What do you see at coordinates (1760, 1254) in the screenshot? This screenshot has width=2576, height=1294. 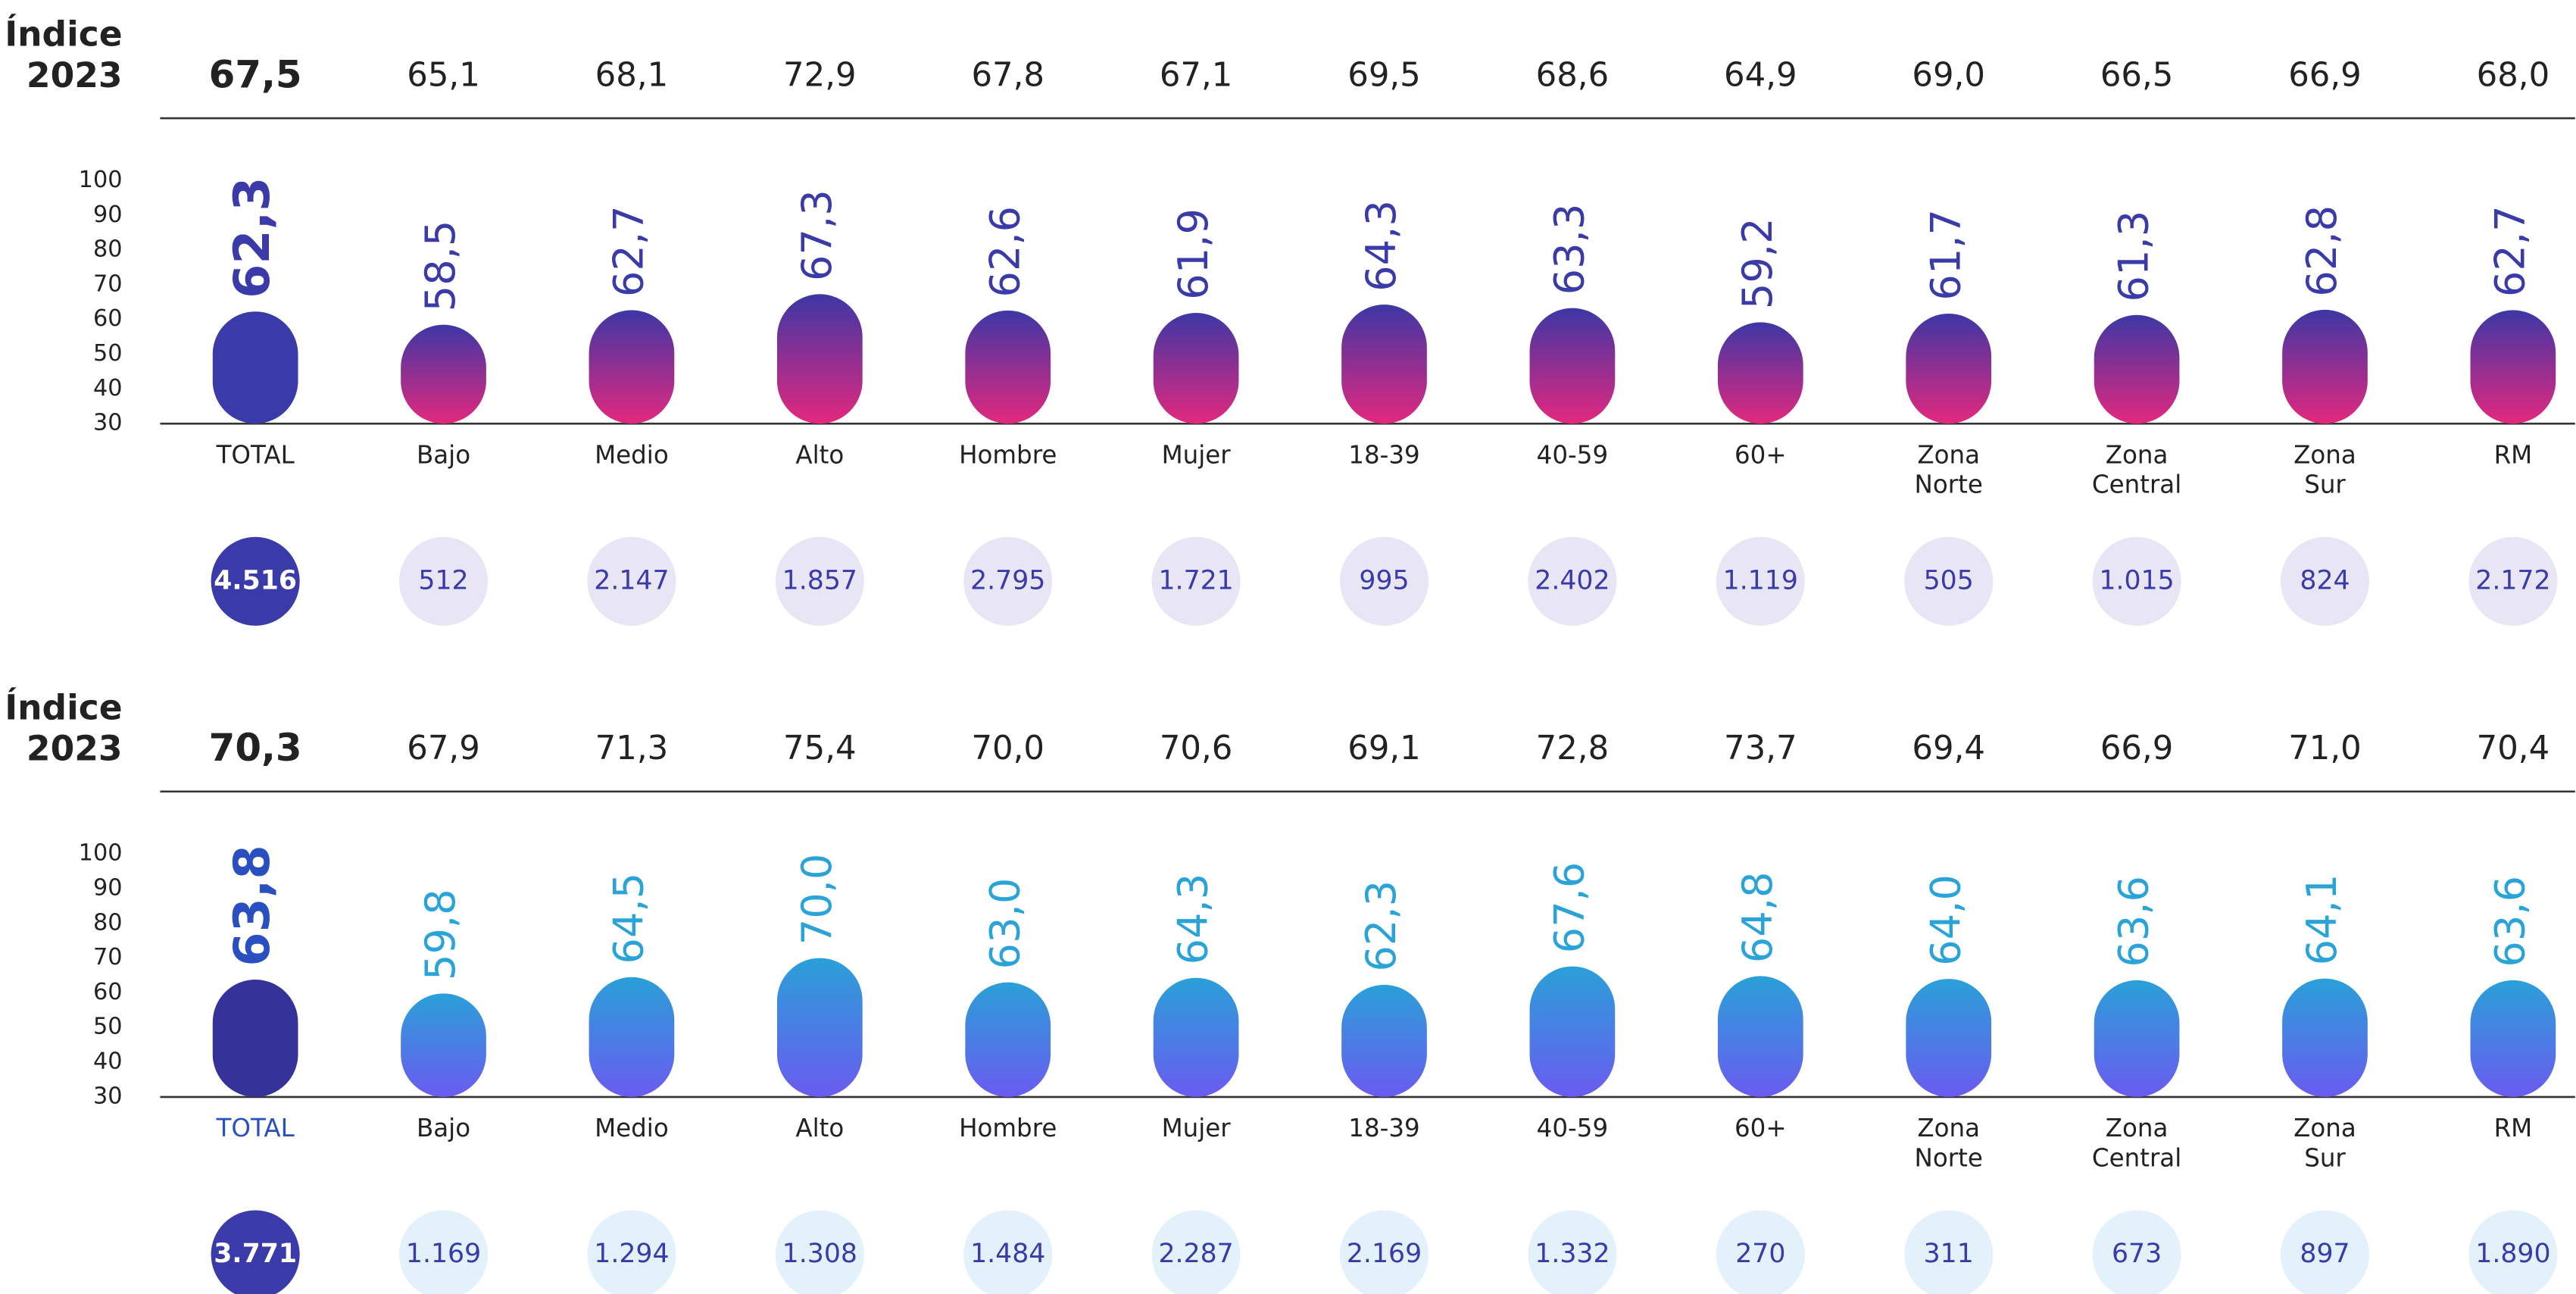 I see `sample-size: 270` at bounding box center [1760, 1254].